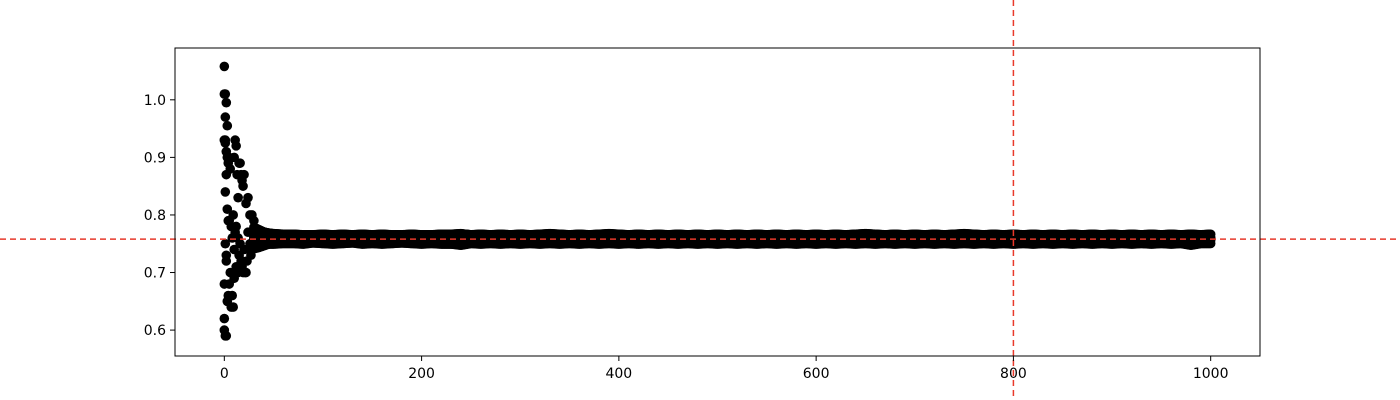 The width and height of the screenshot is (1400, 400). Describe the element at coordinates (1211, 374) in the screenshot. I see `x-tick-label: 1000` at that location.